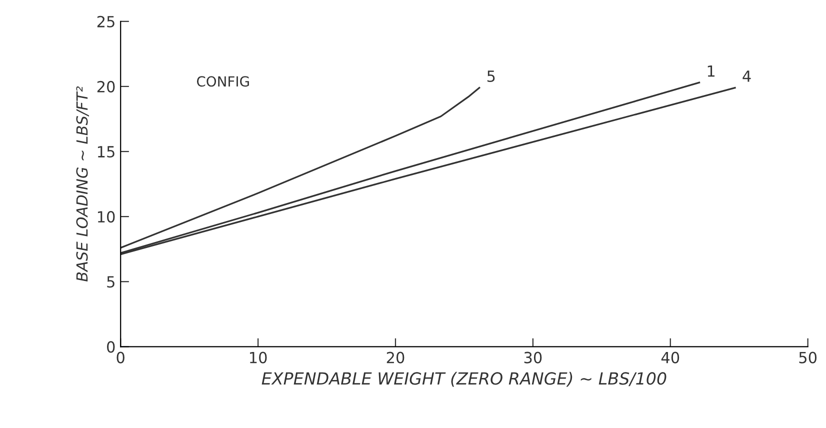 The width and height of the screenshot is (826, 428). What do you see at coordinates (106, 152) in the screenshot?
I see `y-tick-label: 15` at bounding box center [106, 152].